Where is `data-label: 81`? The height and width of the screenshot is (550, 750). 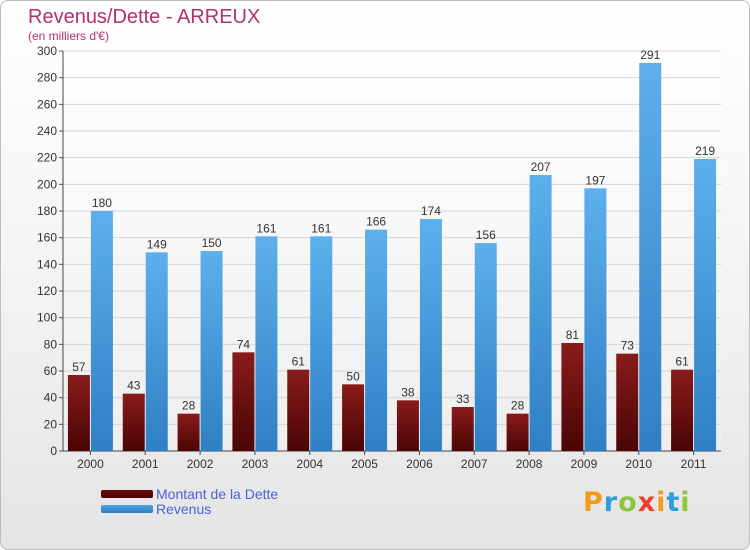
data-label: 81 is located at coordinates (573, 335).